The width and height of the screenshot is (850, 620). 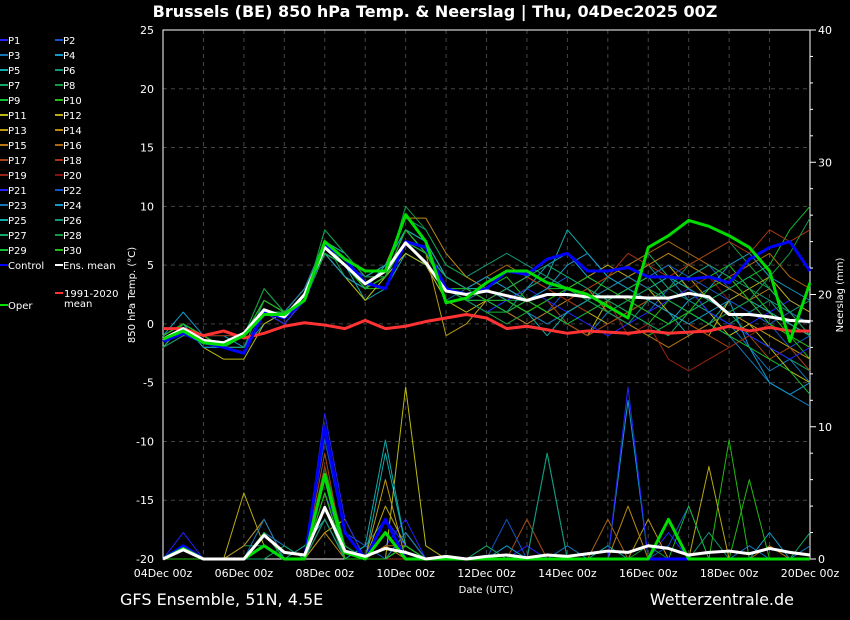 What do you see at coordinates (810, 573) in the screenshot?
I see `x-tick-label: 20Dec 00z` at bounding box center [810, 573].